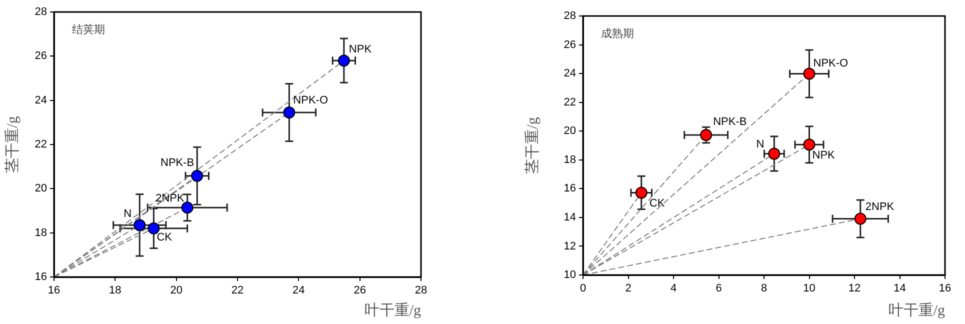 This screenshot has height=324, width=965. What do you see at coordinates (115, 290) in the screenshot?
I see `x-tick-label: 18` at bounding box center [115, 290].